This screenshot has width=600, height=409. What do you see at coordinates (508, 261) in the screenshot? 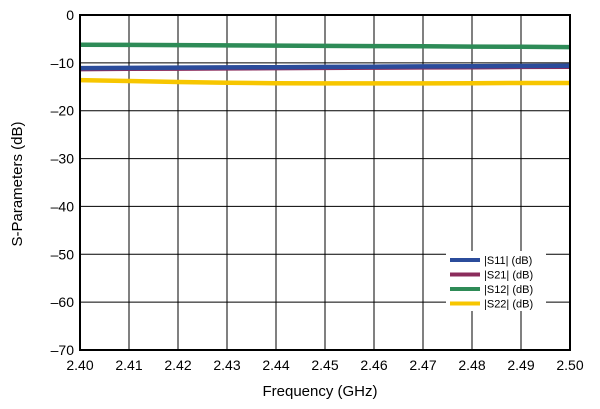
I see `legend-label: |S11| (dB)` at bounding box center [508, 261].